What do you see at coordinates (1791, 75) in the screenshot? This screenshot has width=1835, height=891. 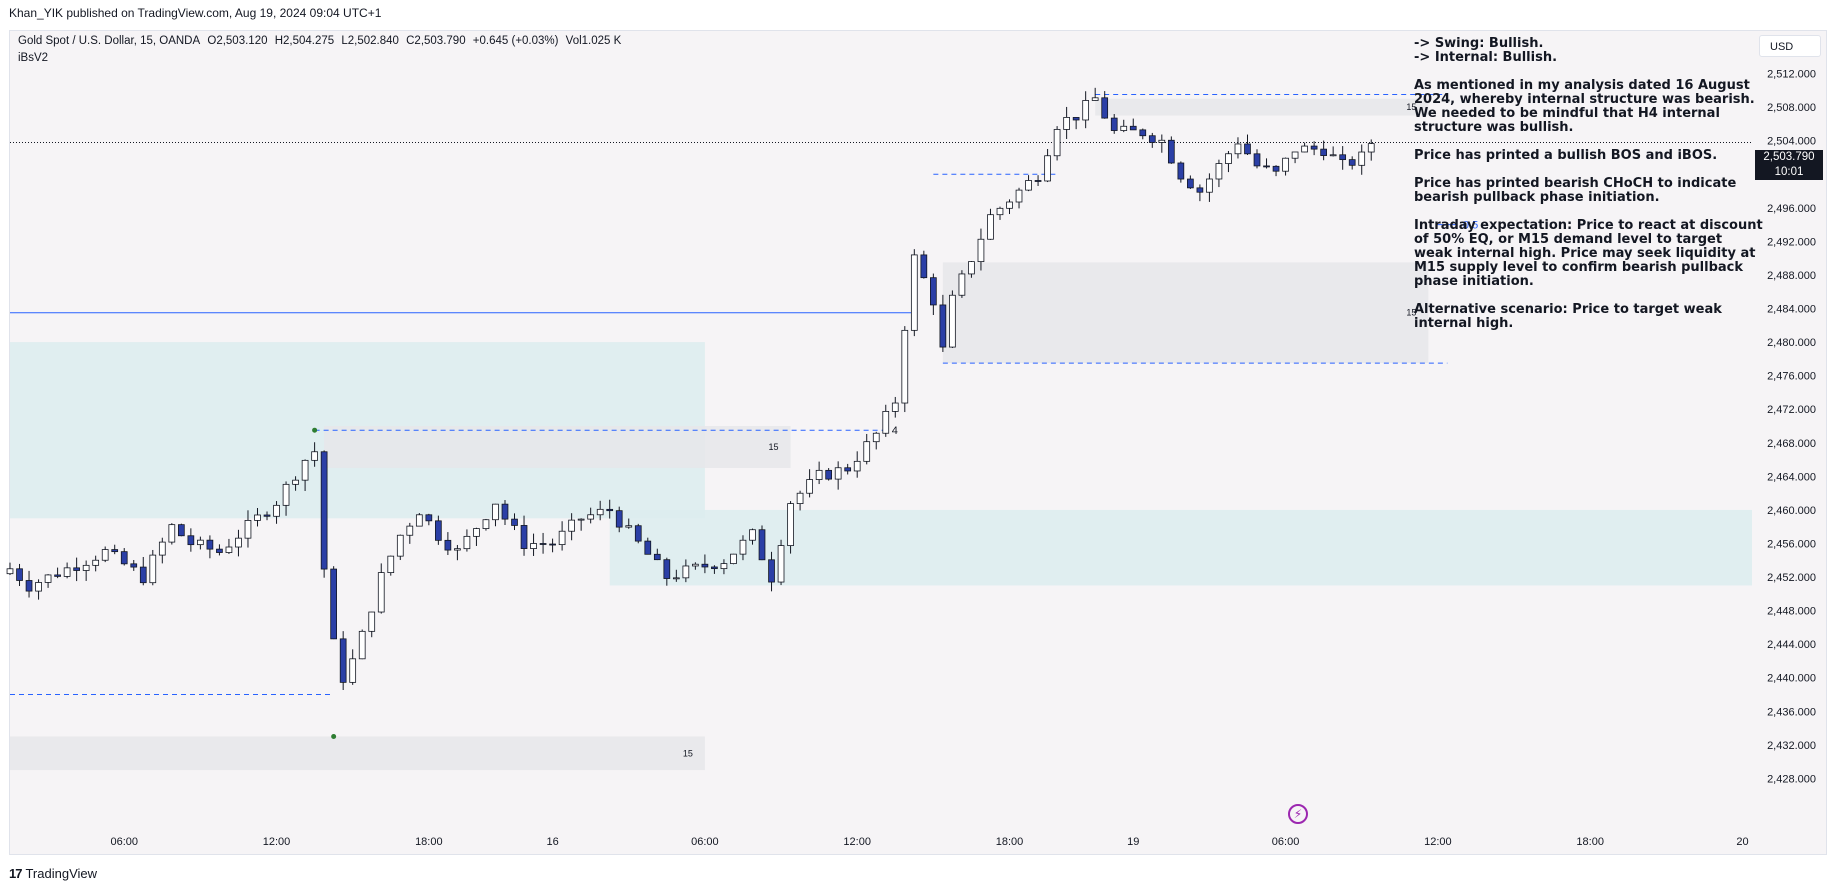 I see `y-tick-label: 2,512.000` at bounding box center [1791, 75].